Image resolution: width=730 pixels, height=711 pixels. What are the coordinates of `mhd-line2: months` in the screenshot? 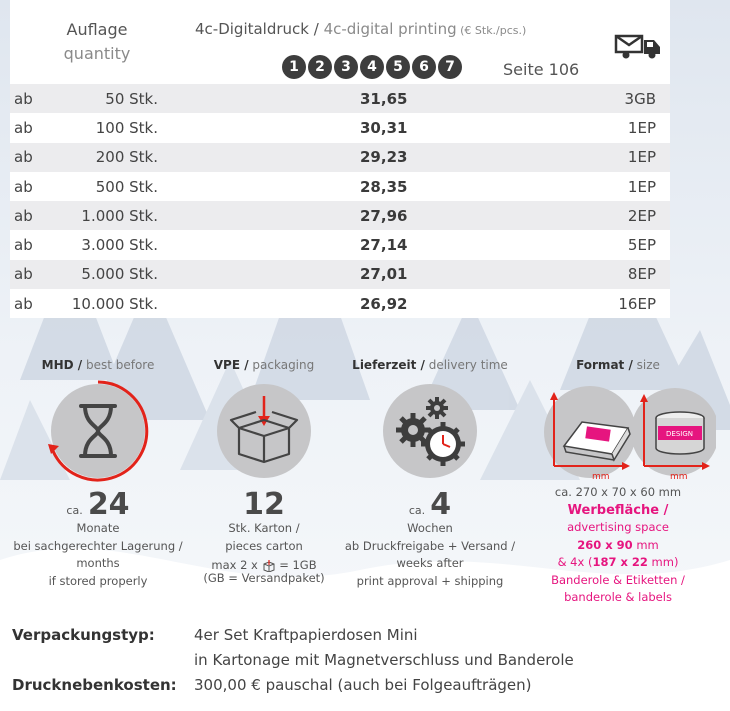 It's located at (98, 563).